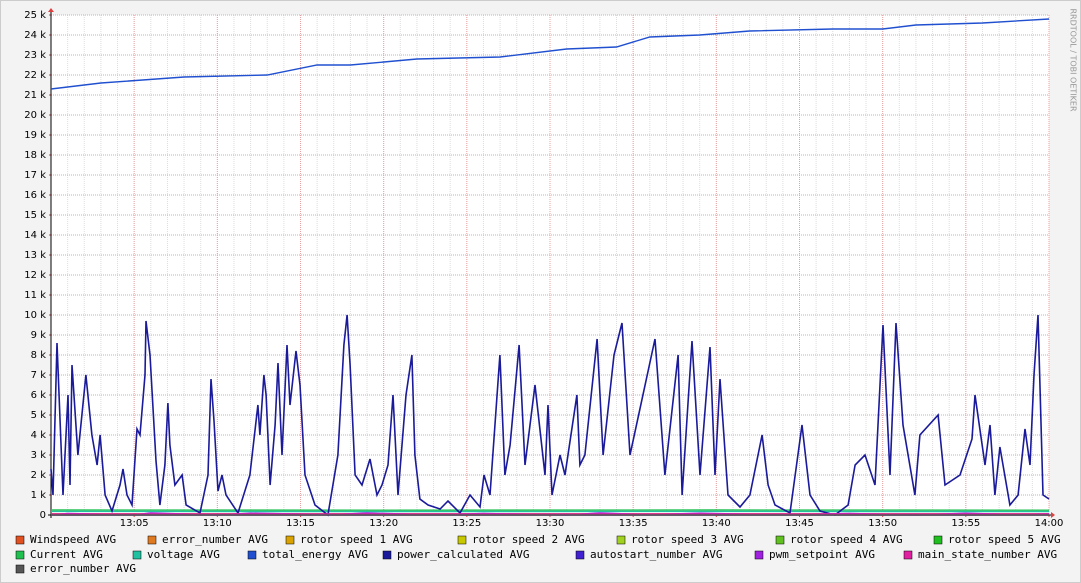  I want to click on legend-label: pwm_setpoint AVG, so click(822, 554).